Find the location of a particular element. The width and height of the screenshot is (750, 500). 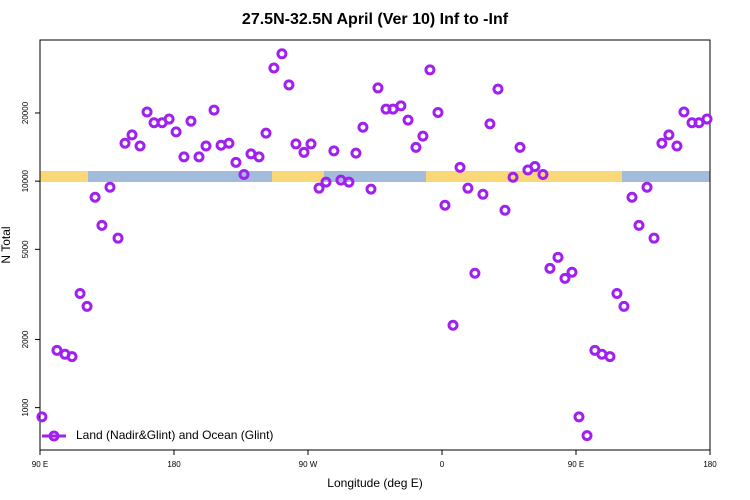

legend-marker is located at coordinates (54, 436).